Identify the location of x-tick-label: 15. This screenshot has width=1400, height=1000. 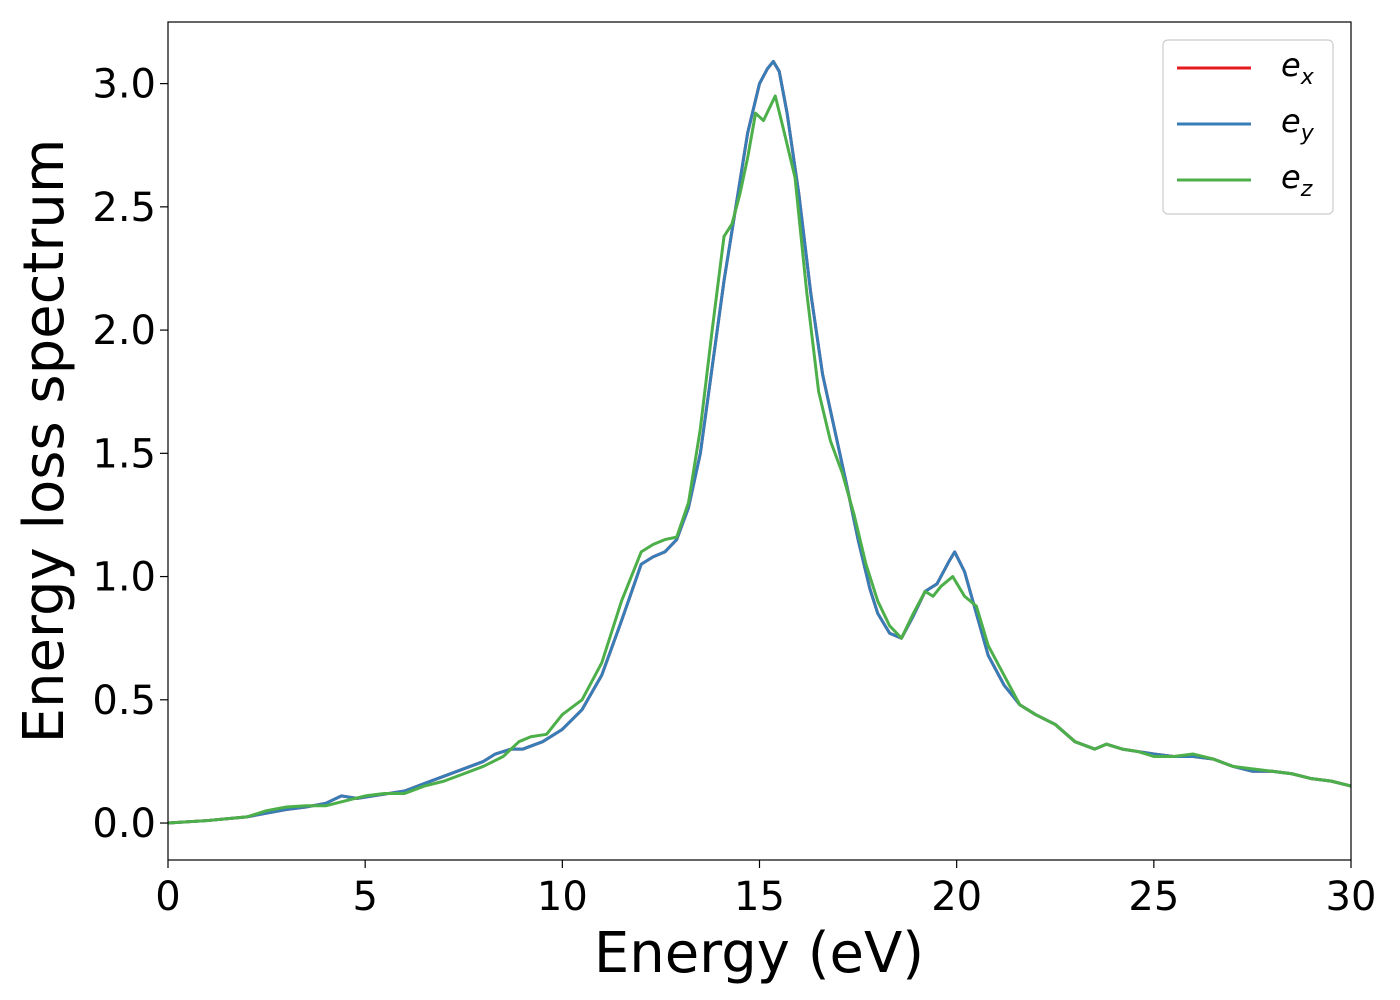
(759, 897).